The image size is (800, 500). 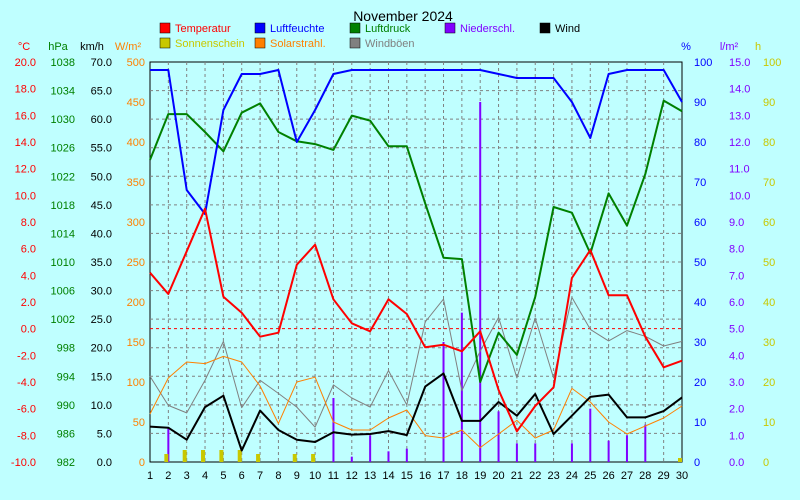 What do you see at coordinates (769, 263) in the screenshot?
I see `axis-tick-sun: 50` at bounding box center [769, 263].